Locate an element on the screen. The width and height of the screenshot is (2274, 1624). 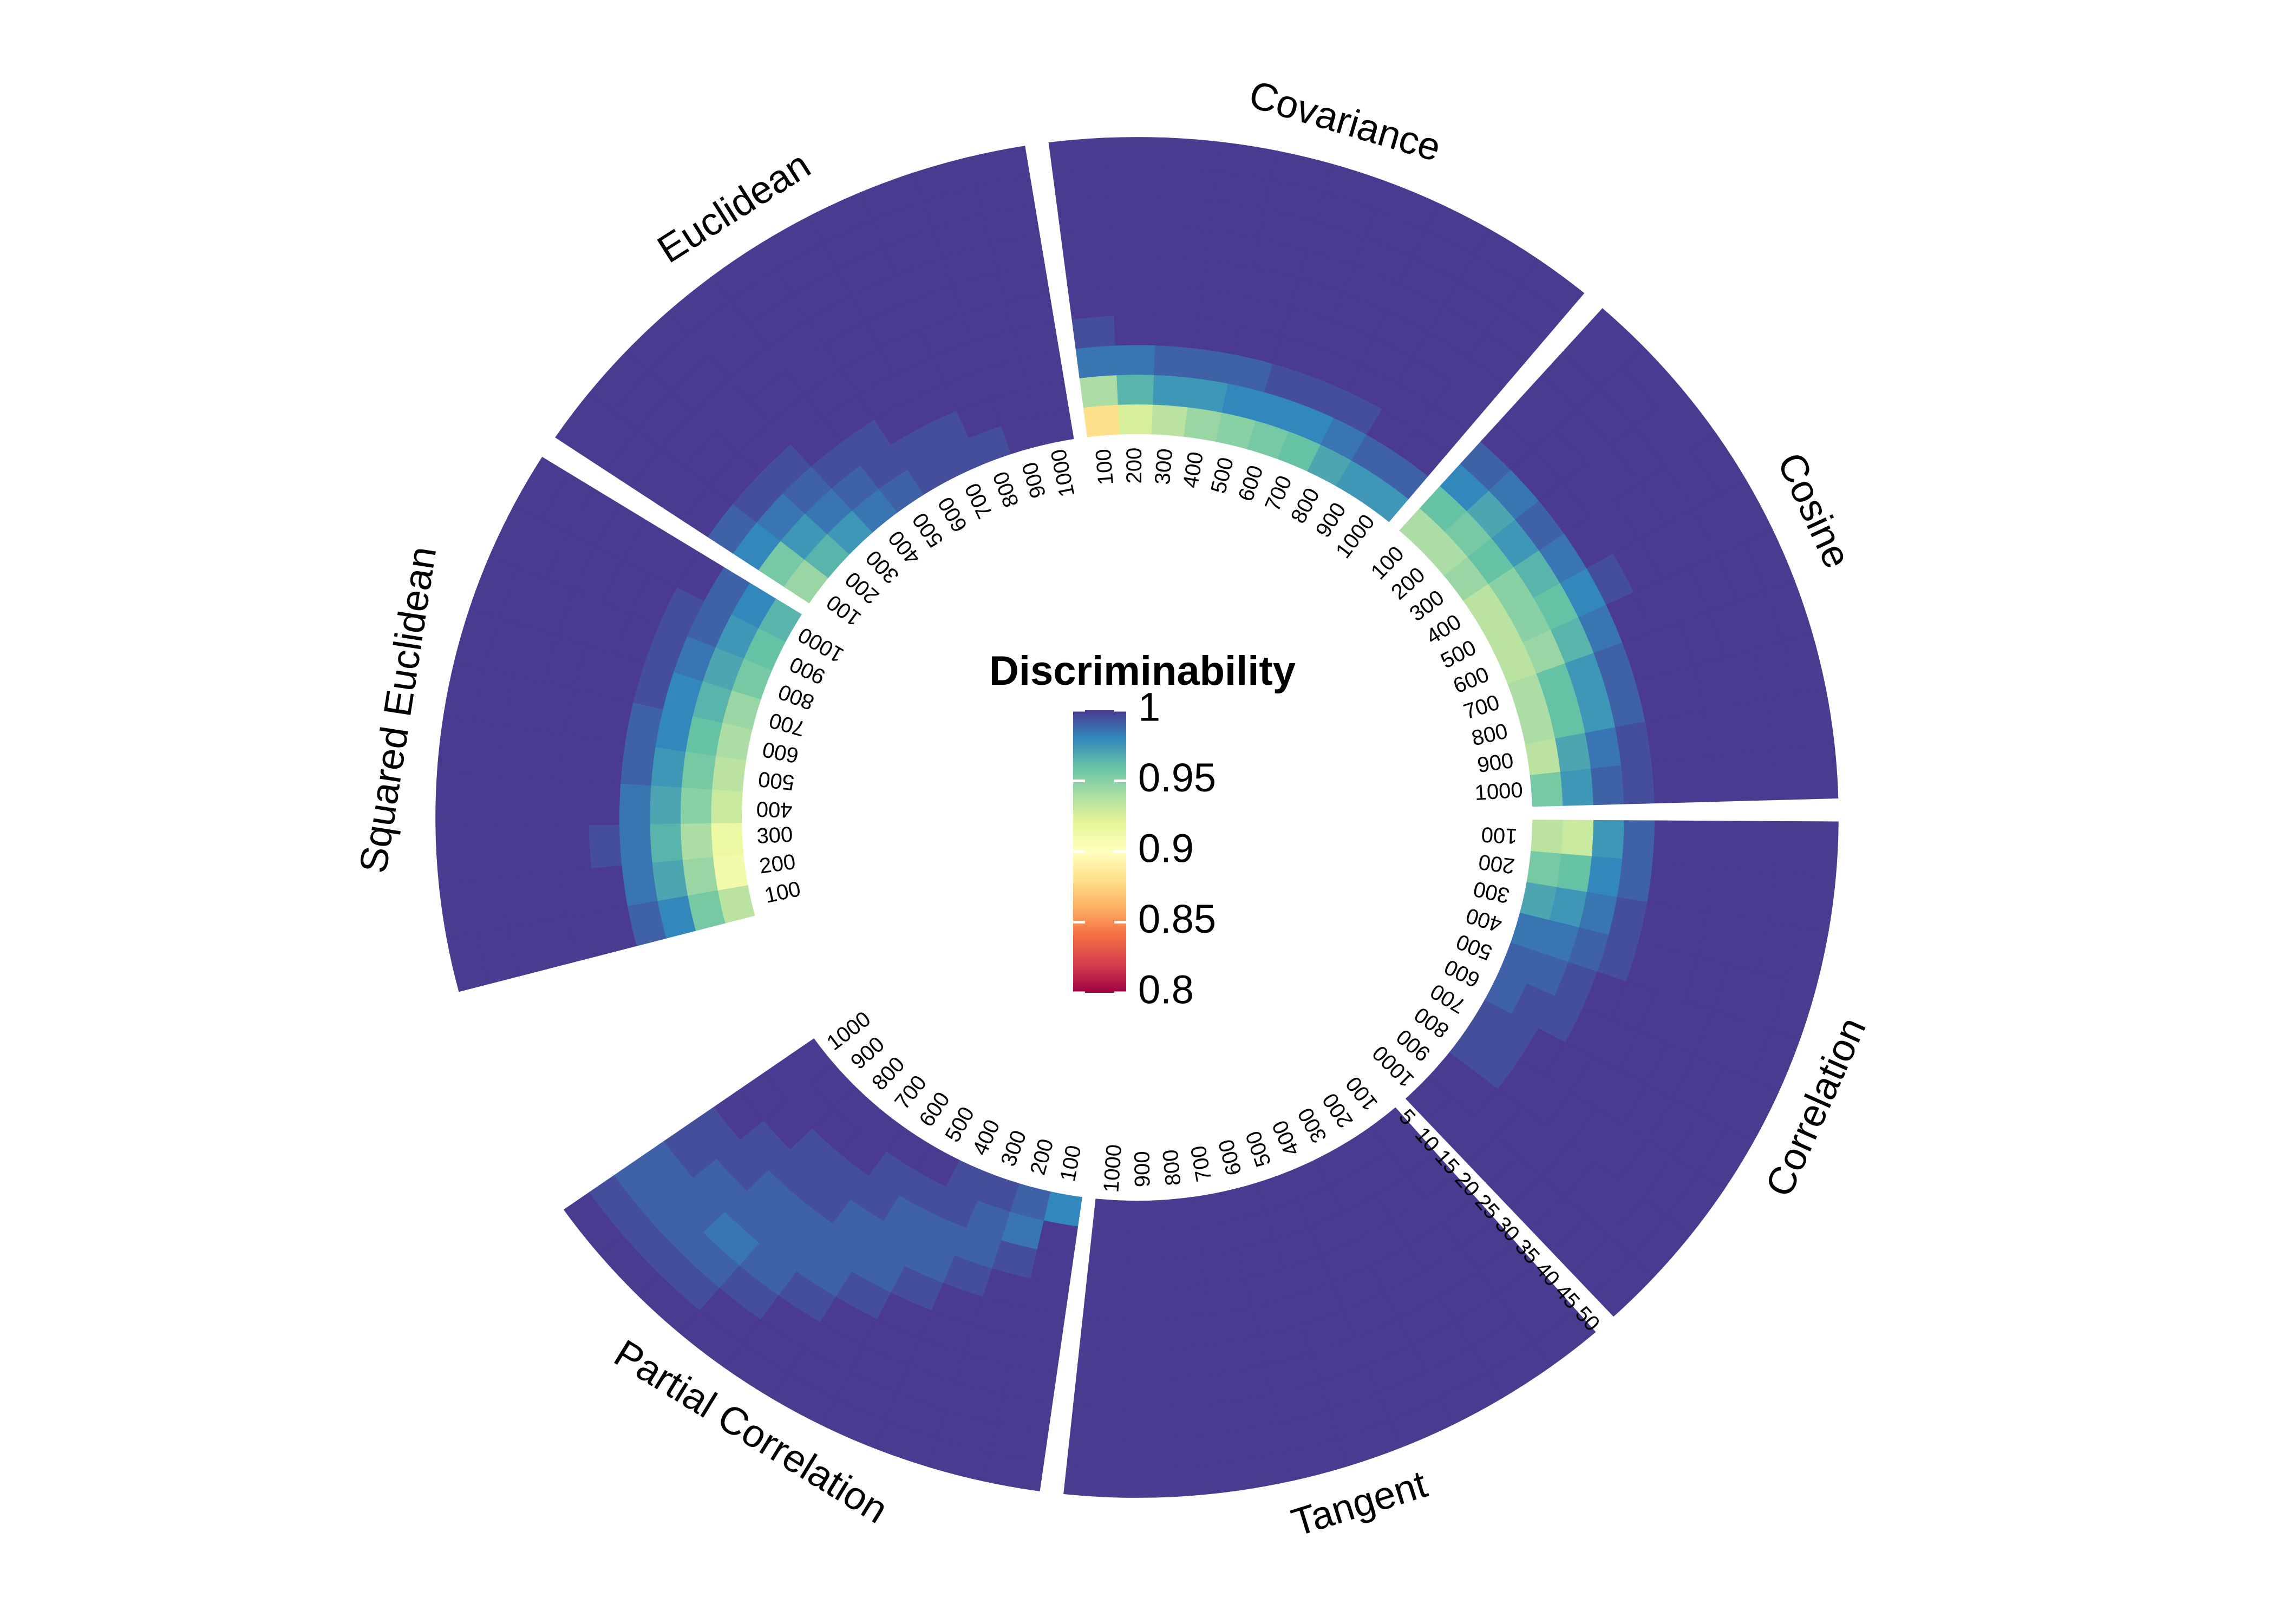
angular-tick-label: 1000 is located at coordinates (1064, 473).